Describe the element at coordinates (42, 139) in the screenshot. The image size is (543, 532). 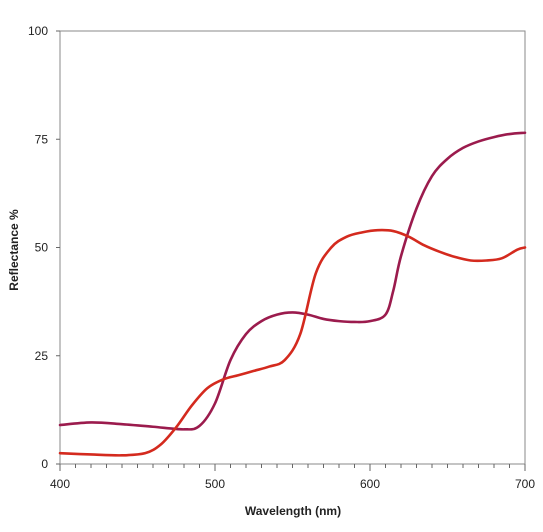
I see `y-tick-label: 75` at that location.